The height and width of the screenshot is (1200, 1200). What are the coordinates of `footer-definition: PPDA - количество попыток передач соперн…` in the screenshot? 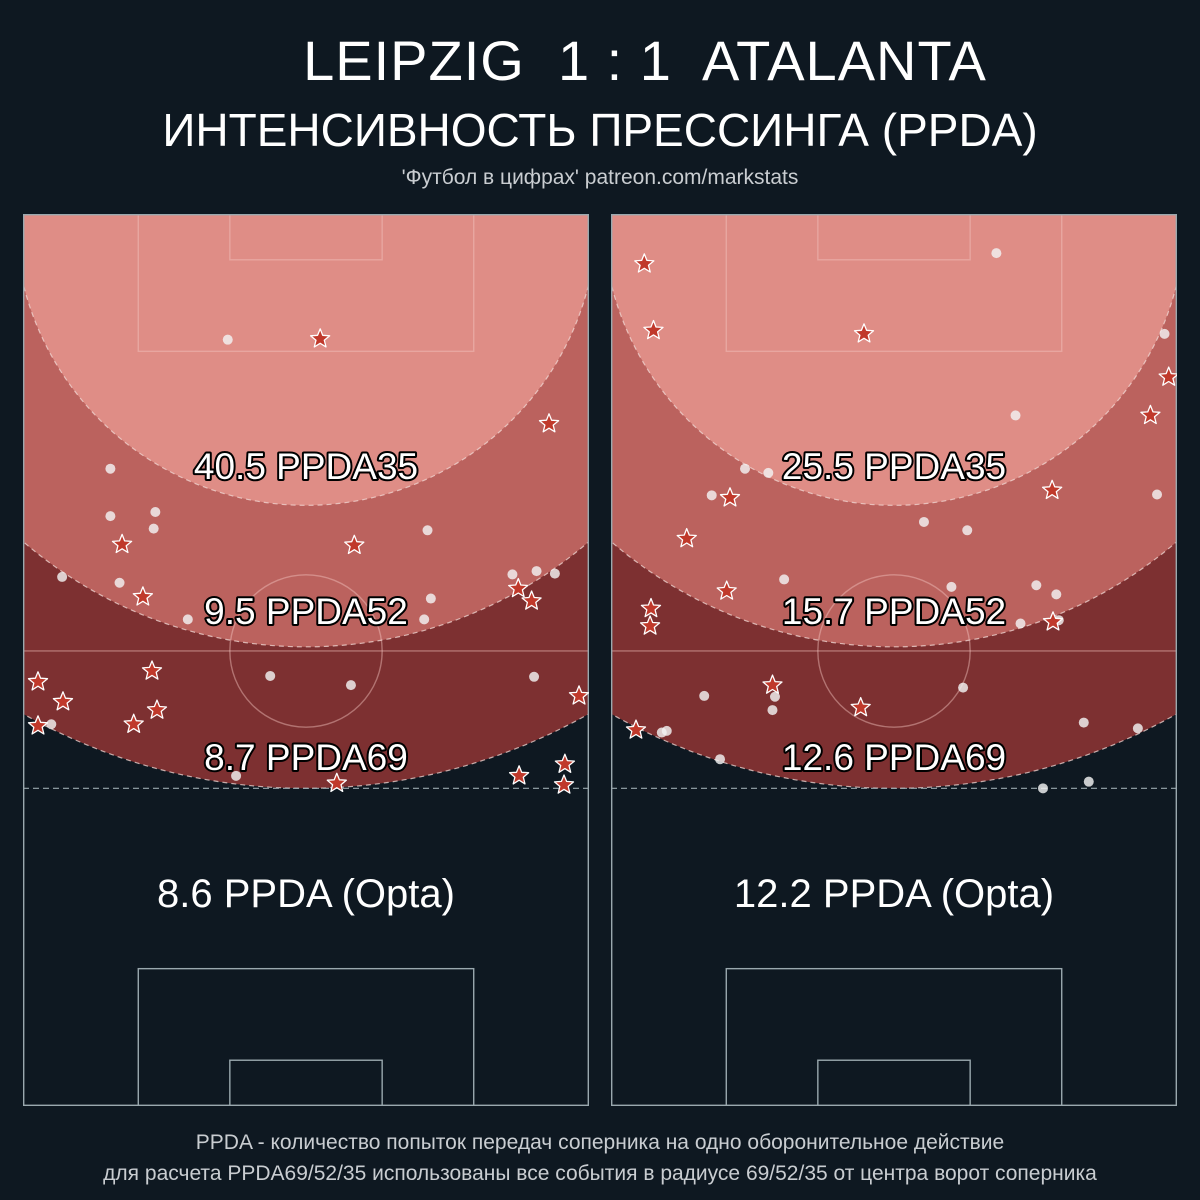 It's located at (600, 1142).